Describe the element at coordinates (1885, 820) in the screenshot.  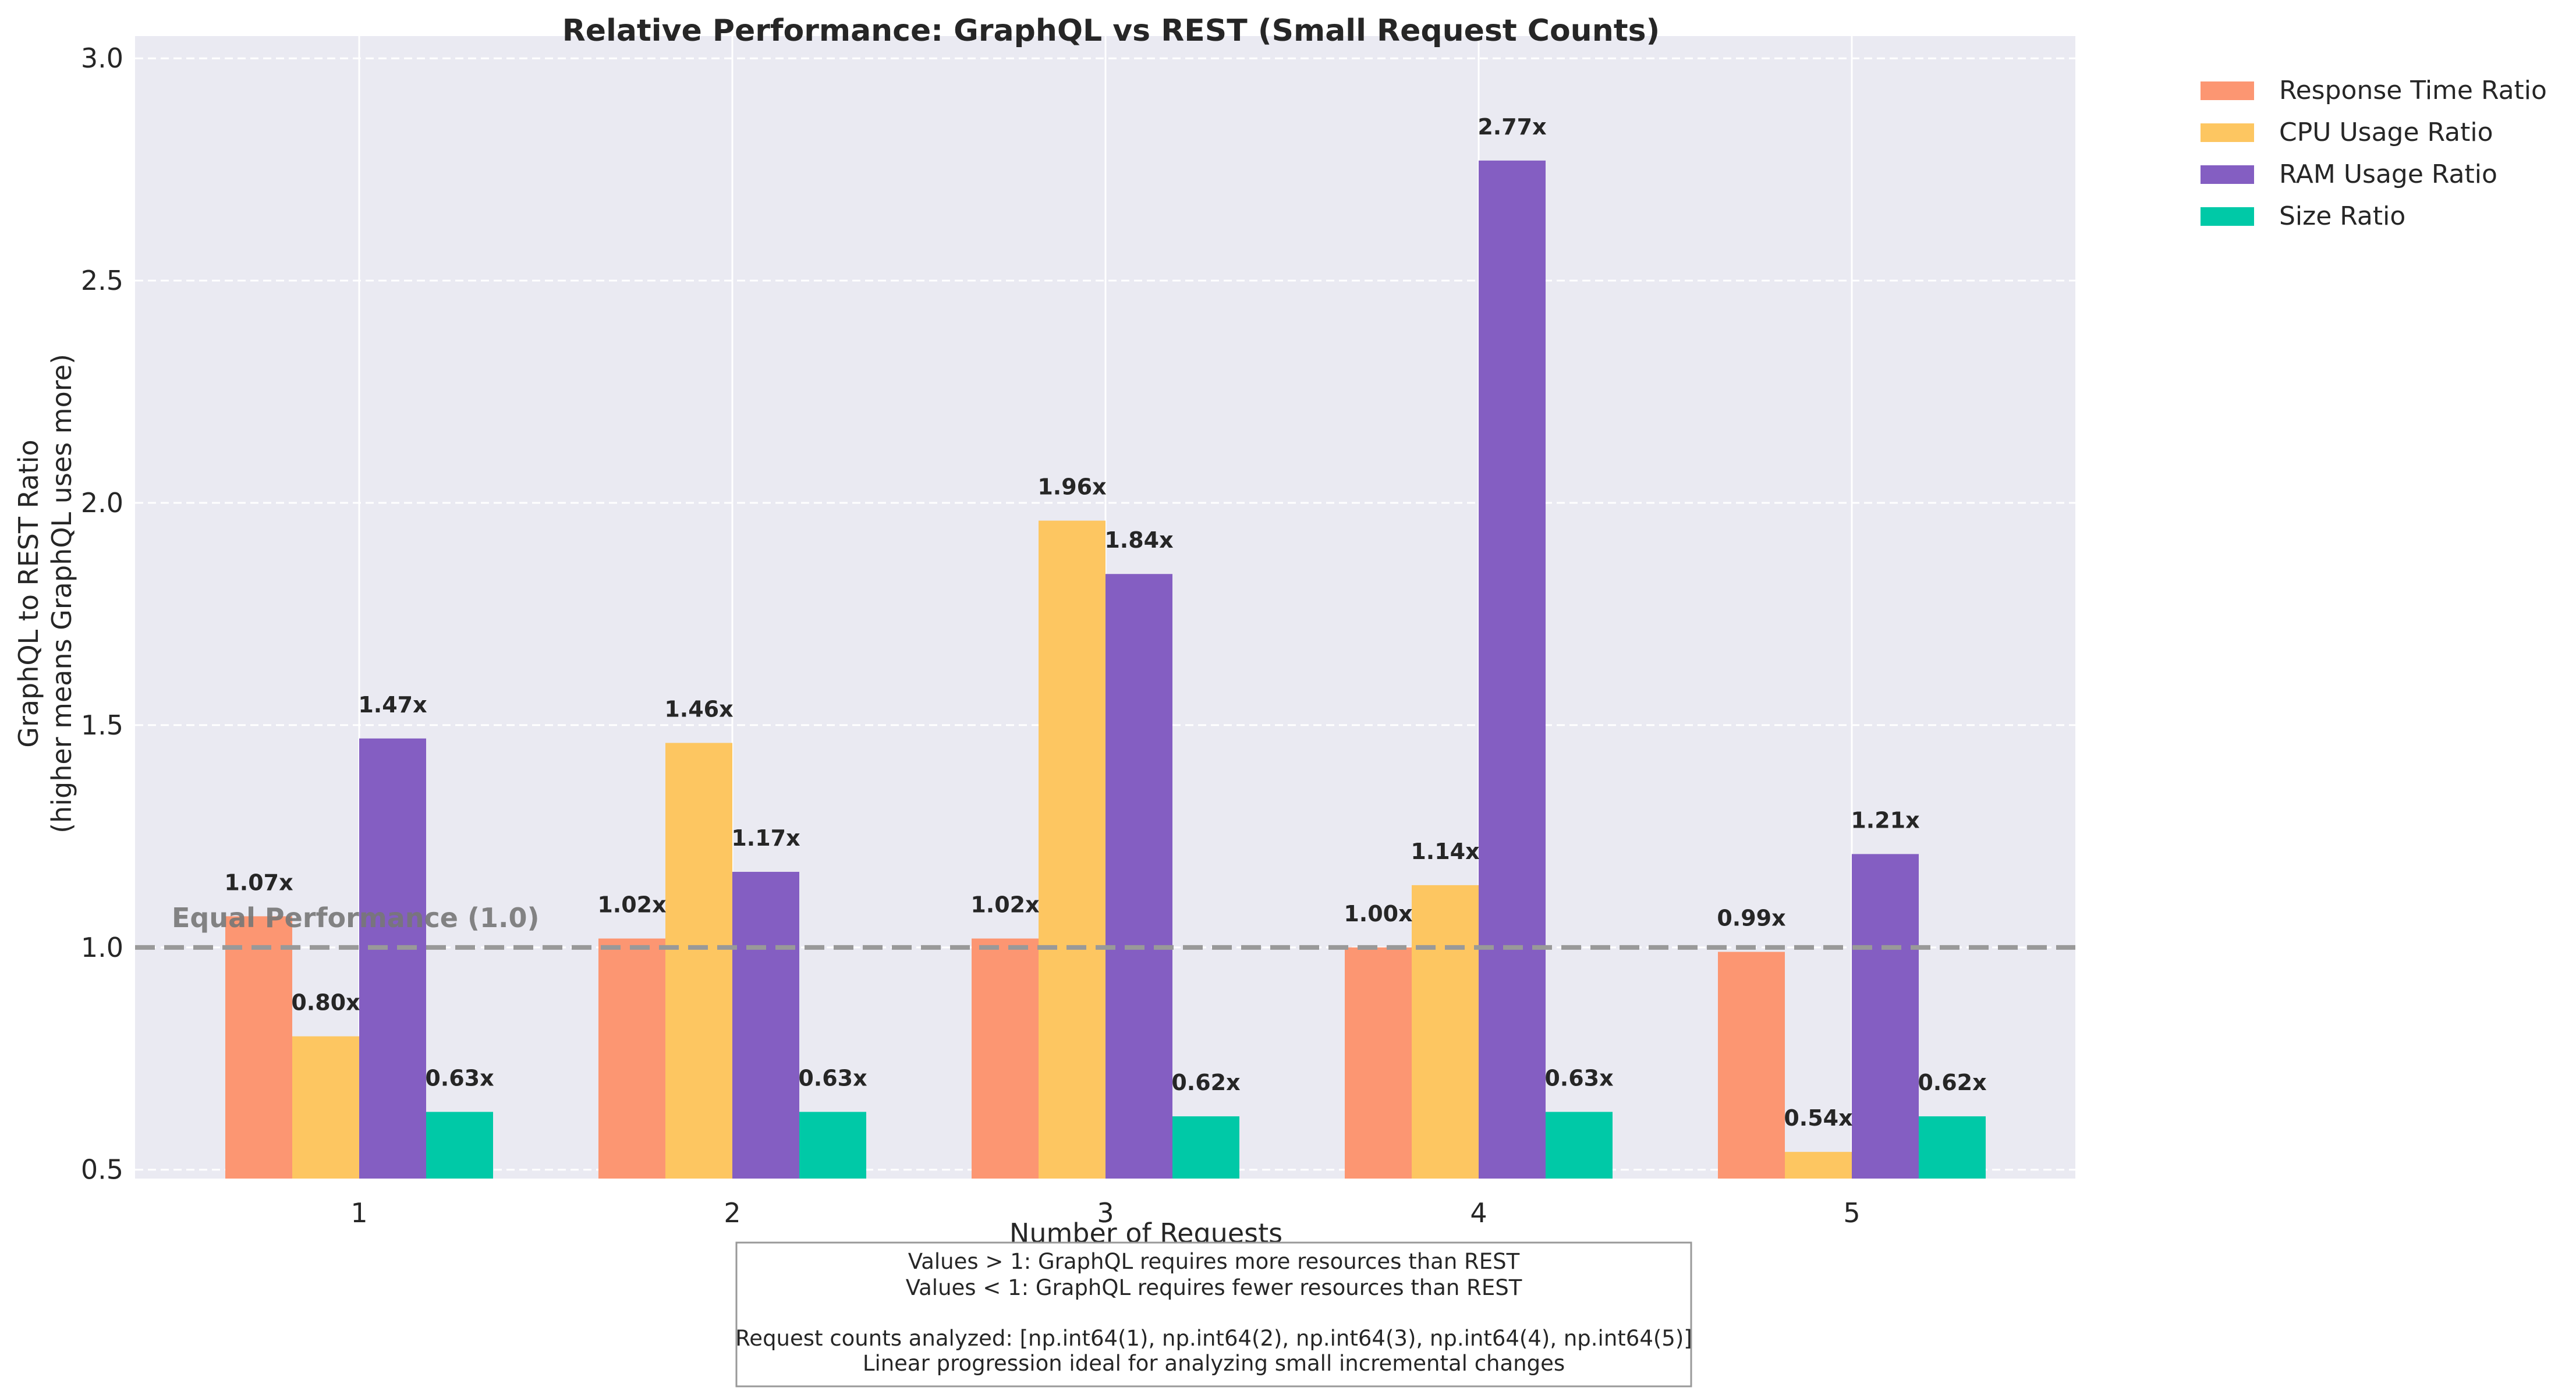
I see `bar-value-label: 1.21x` at that location.